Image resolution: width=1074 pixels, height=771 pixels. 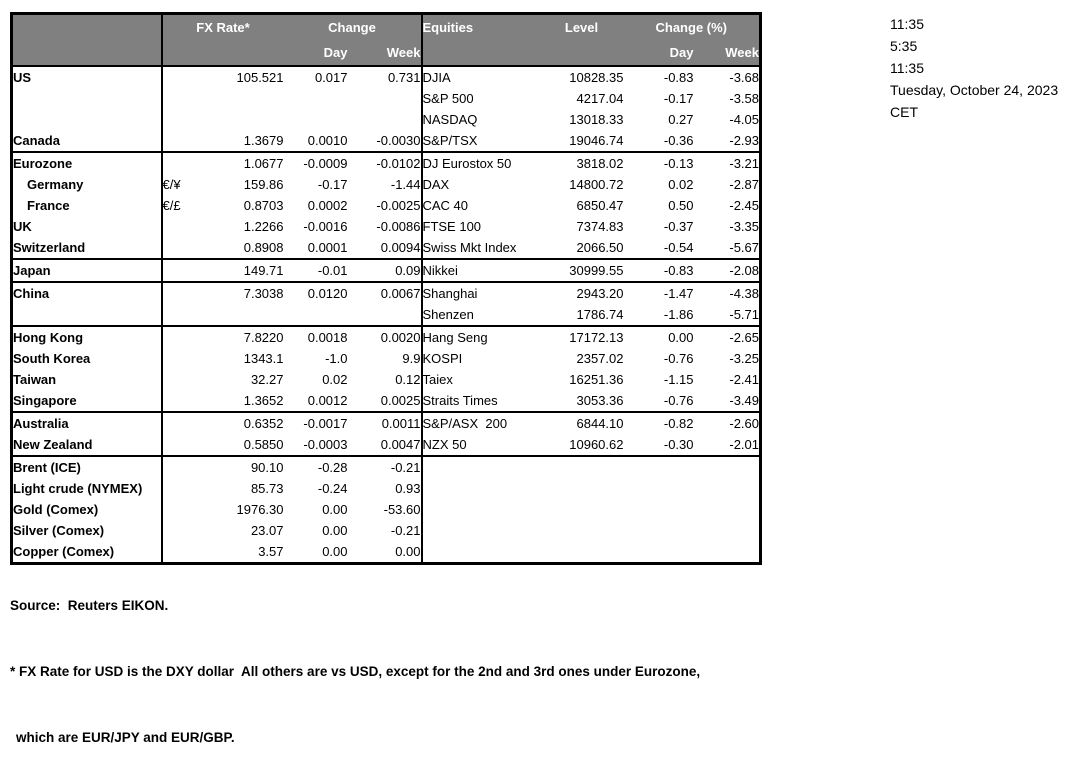 What do you see at coordinates (87, 77) in the screenshot?
I see `fx-country-cell: US` at bounding box center [87, 77].